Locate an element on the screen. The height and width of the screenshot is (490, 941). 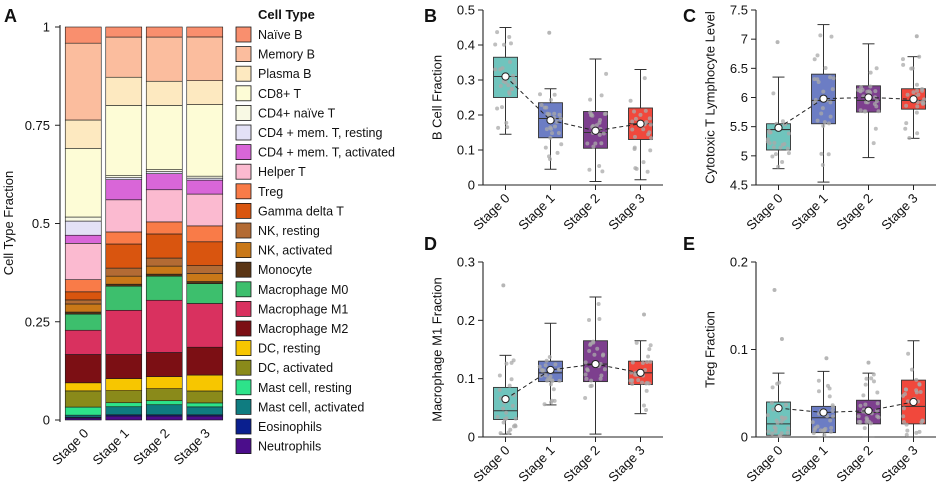
legend-label: Macrophage M1 is located at coordinates (303, 309).